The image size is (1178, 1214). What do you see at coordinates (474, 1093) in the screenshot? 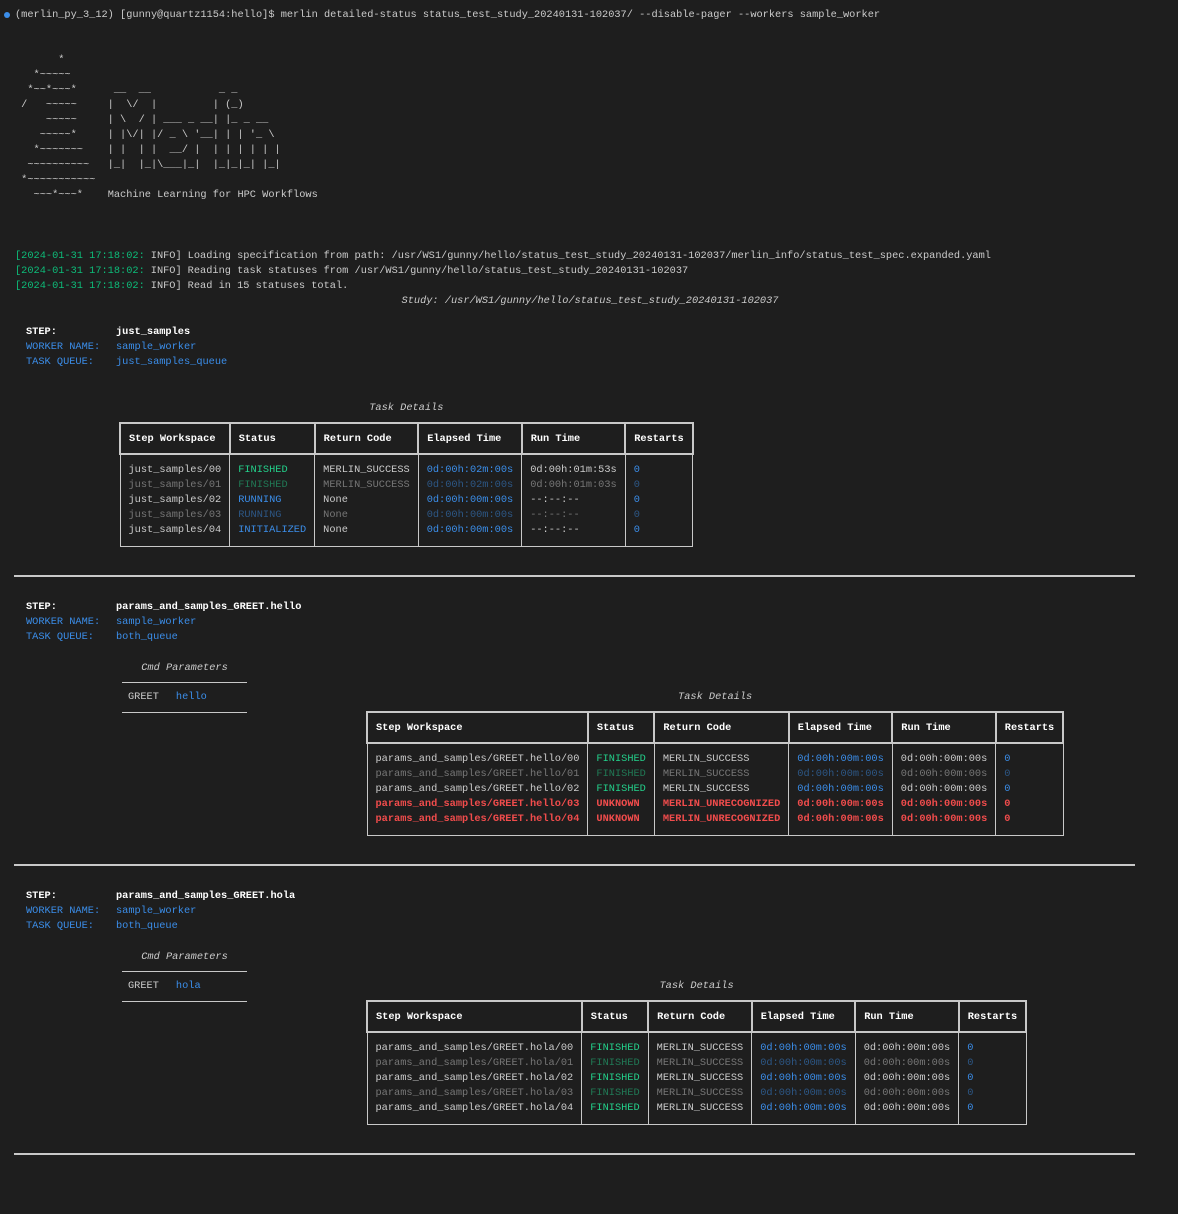
I see `cell: params_and_samples/GREET.hola/03` at bounding box center [474, 1093].